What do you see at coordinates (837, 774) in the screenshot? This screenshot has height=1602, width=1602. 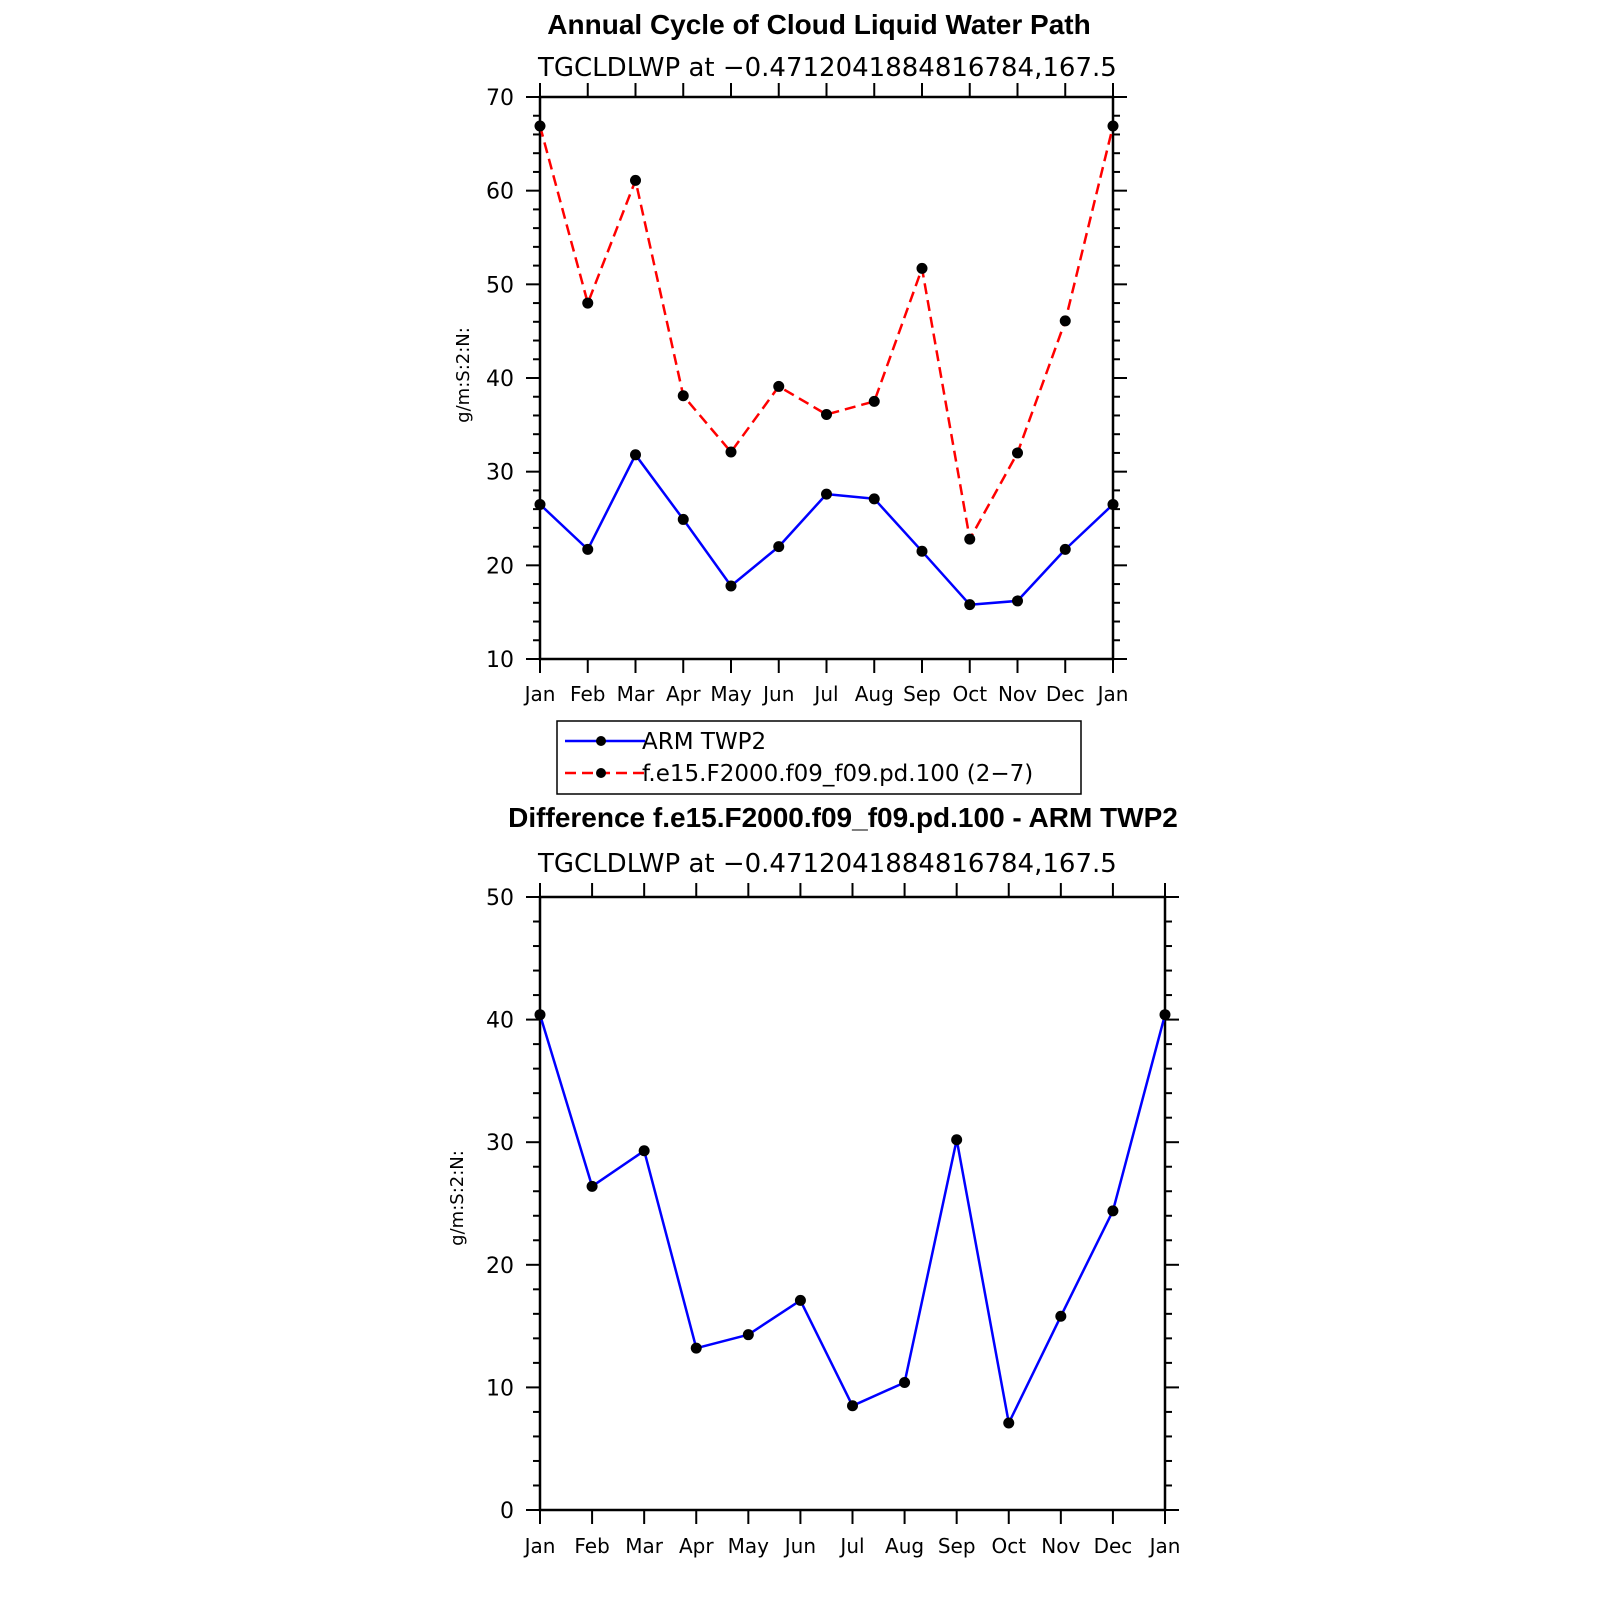 I see `legend-label: f.e15.F2000.f09_f09.pd.100 (2−7)` at bounding box center [837, 774].